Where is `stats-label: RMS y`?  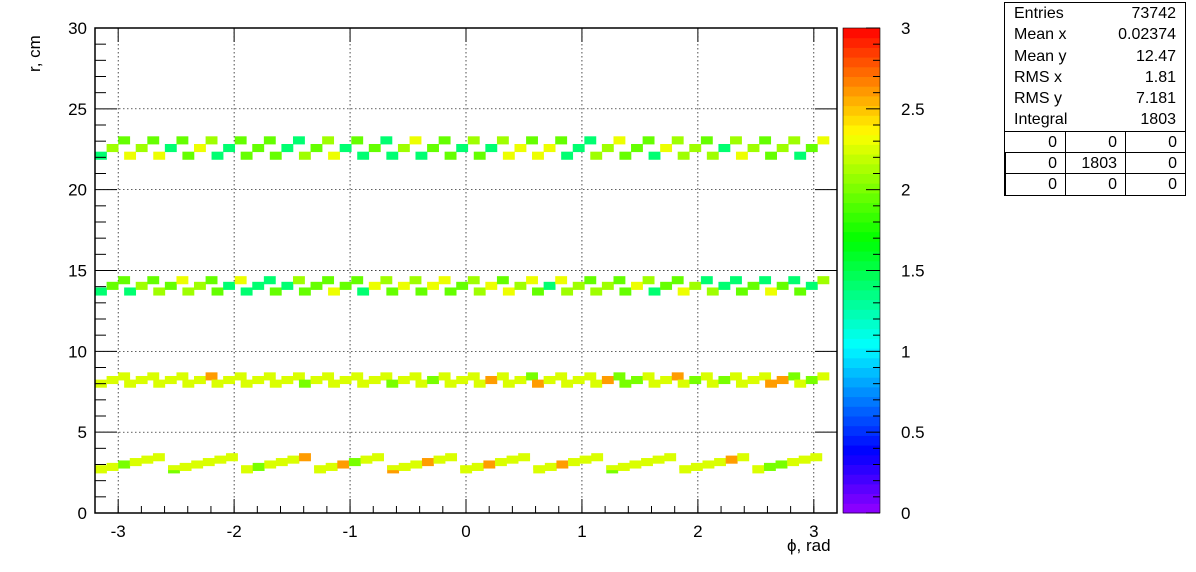 stats-label: RMS y is located at coordinates (1038, 99).